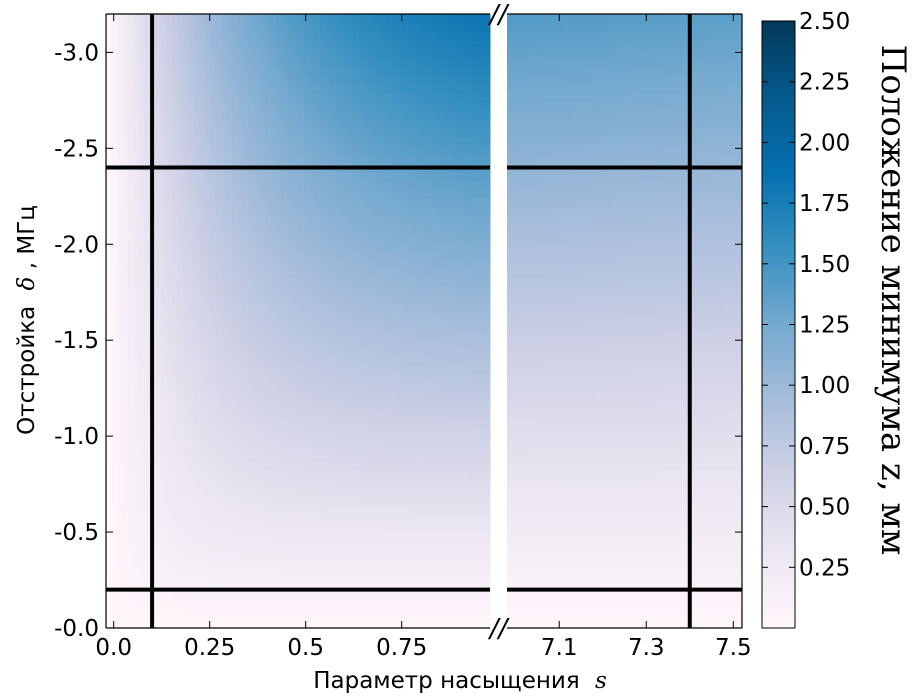  Describe the element at coordinates (76, 53) in the screenshot. I see `y-tick-label: -3.0` at that location.